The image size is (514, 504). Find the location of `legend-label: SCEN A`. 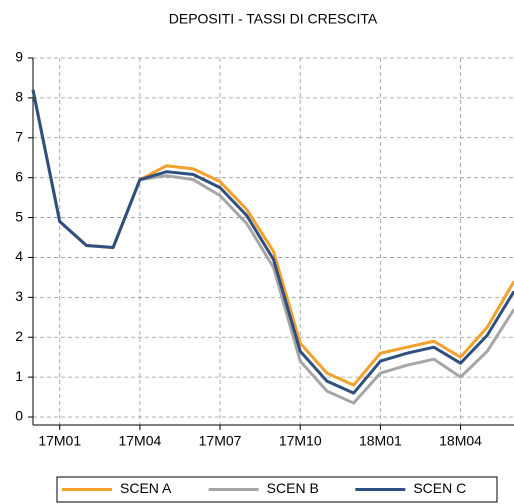

legend-label: SCEN A is located at coordinates (146, 488).